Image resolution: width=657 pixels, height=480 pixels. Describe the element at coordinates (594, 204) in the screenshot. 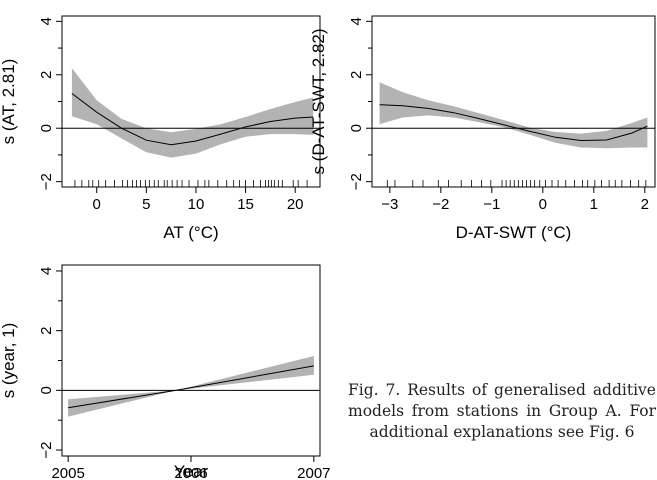

I see `x-tick-label: 1` at that location.